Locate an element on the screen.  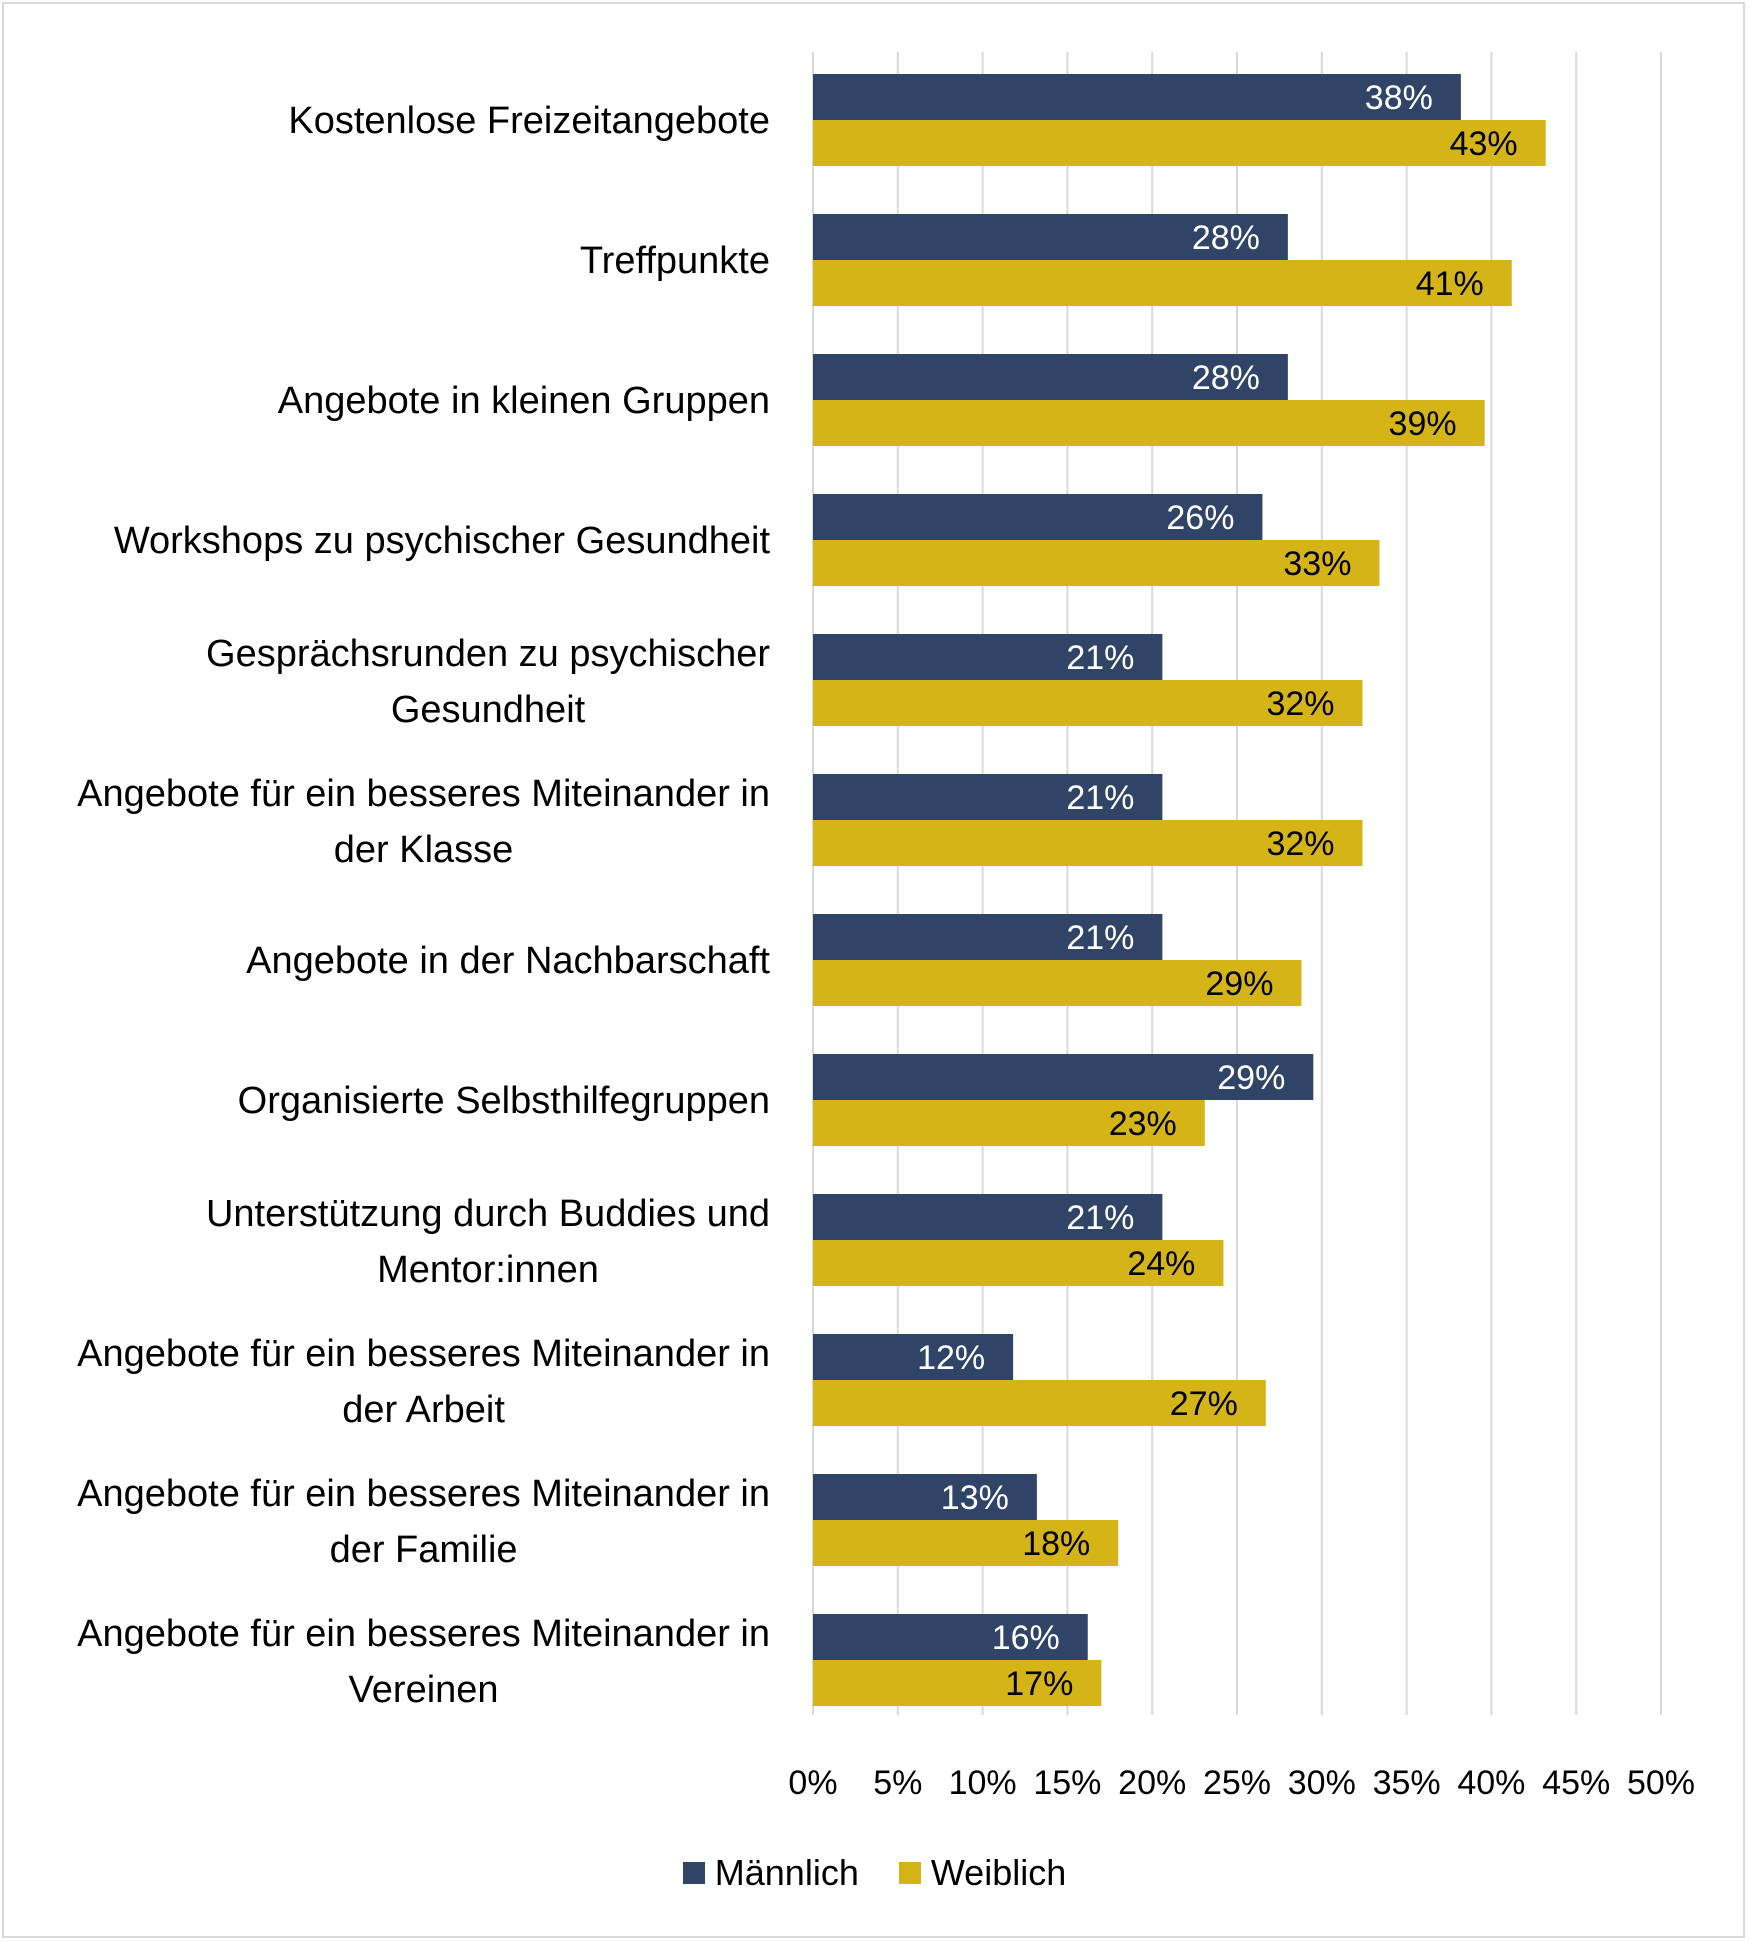
data-label: 33% is located at coordinates (1317, 564).